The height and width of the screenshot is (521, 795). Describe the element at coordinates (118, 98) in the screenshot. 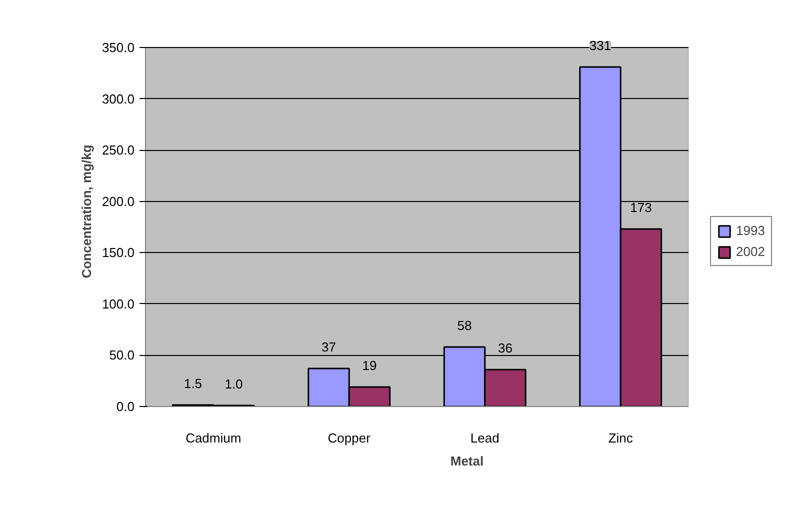

I see `y-tick-label: 300.0` at that location.